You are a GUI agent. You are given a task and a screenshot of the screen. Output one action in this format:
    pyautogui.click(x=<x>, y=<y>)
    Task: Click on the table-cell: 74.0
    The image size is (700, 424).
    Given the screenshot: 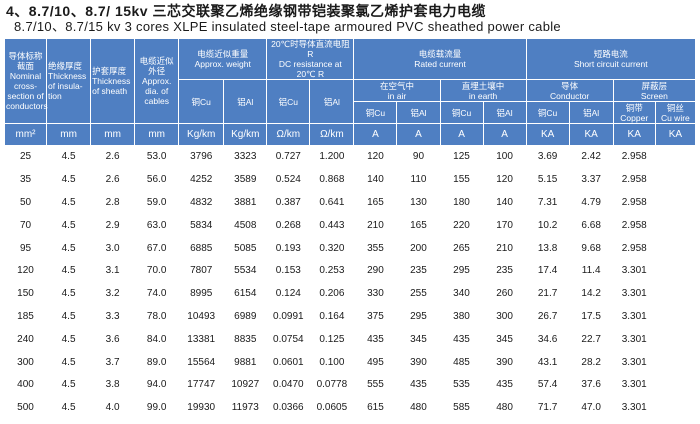 What is the action you would take?
    pyautogui.click(x=156, y=293)
    